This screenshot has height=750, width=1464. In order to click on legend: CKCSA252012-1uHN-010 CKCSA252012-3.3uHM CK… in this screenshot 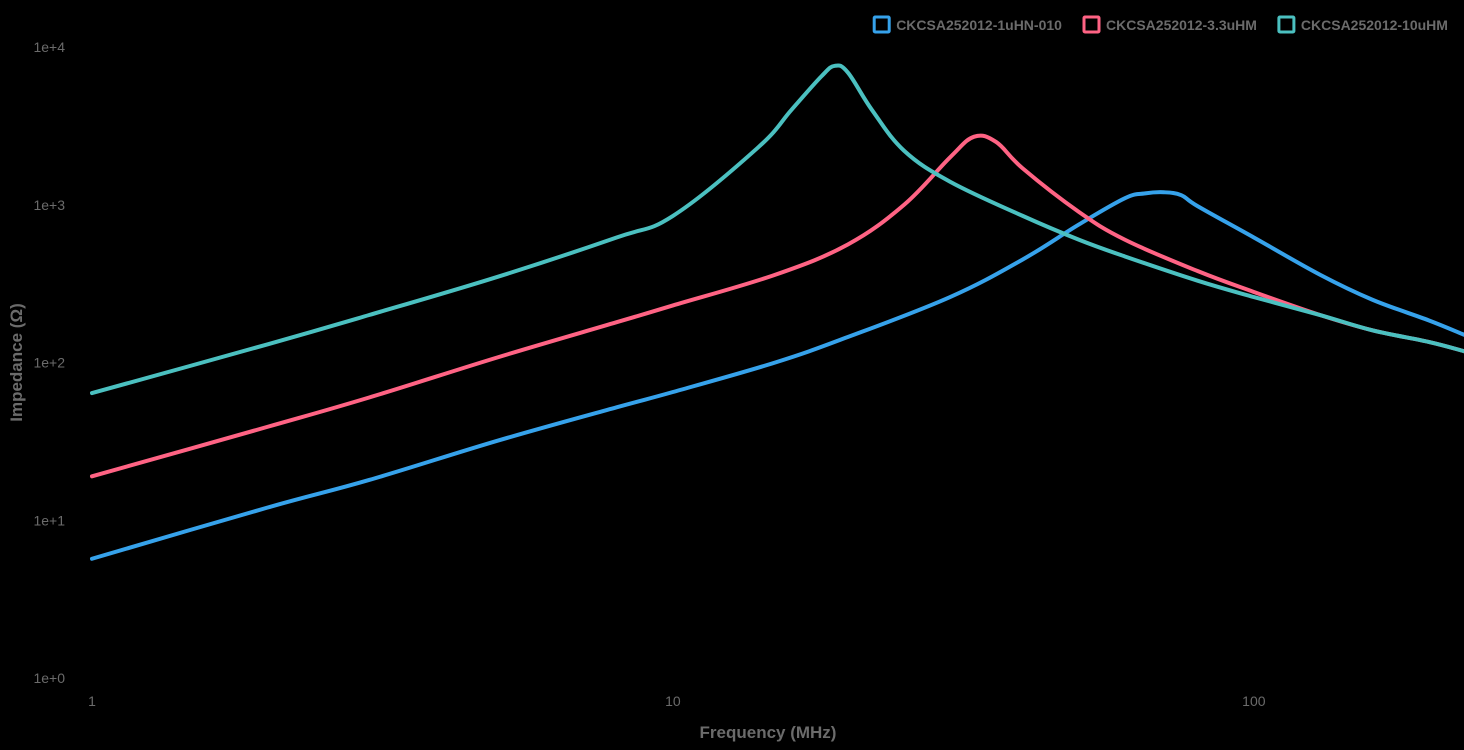, I will do `click(1160, 24)`.